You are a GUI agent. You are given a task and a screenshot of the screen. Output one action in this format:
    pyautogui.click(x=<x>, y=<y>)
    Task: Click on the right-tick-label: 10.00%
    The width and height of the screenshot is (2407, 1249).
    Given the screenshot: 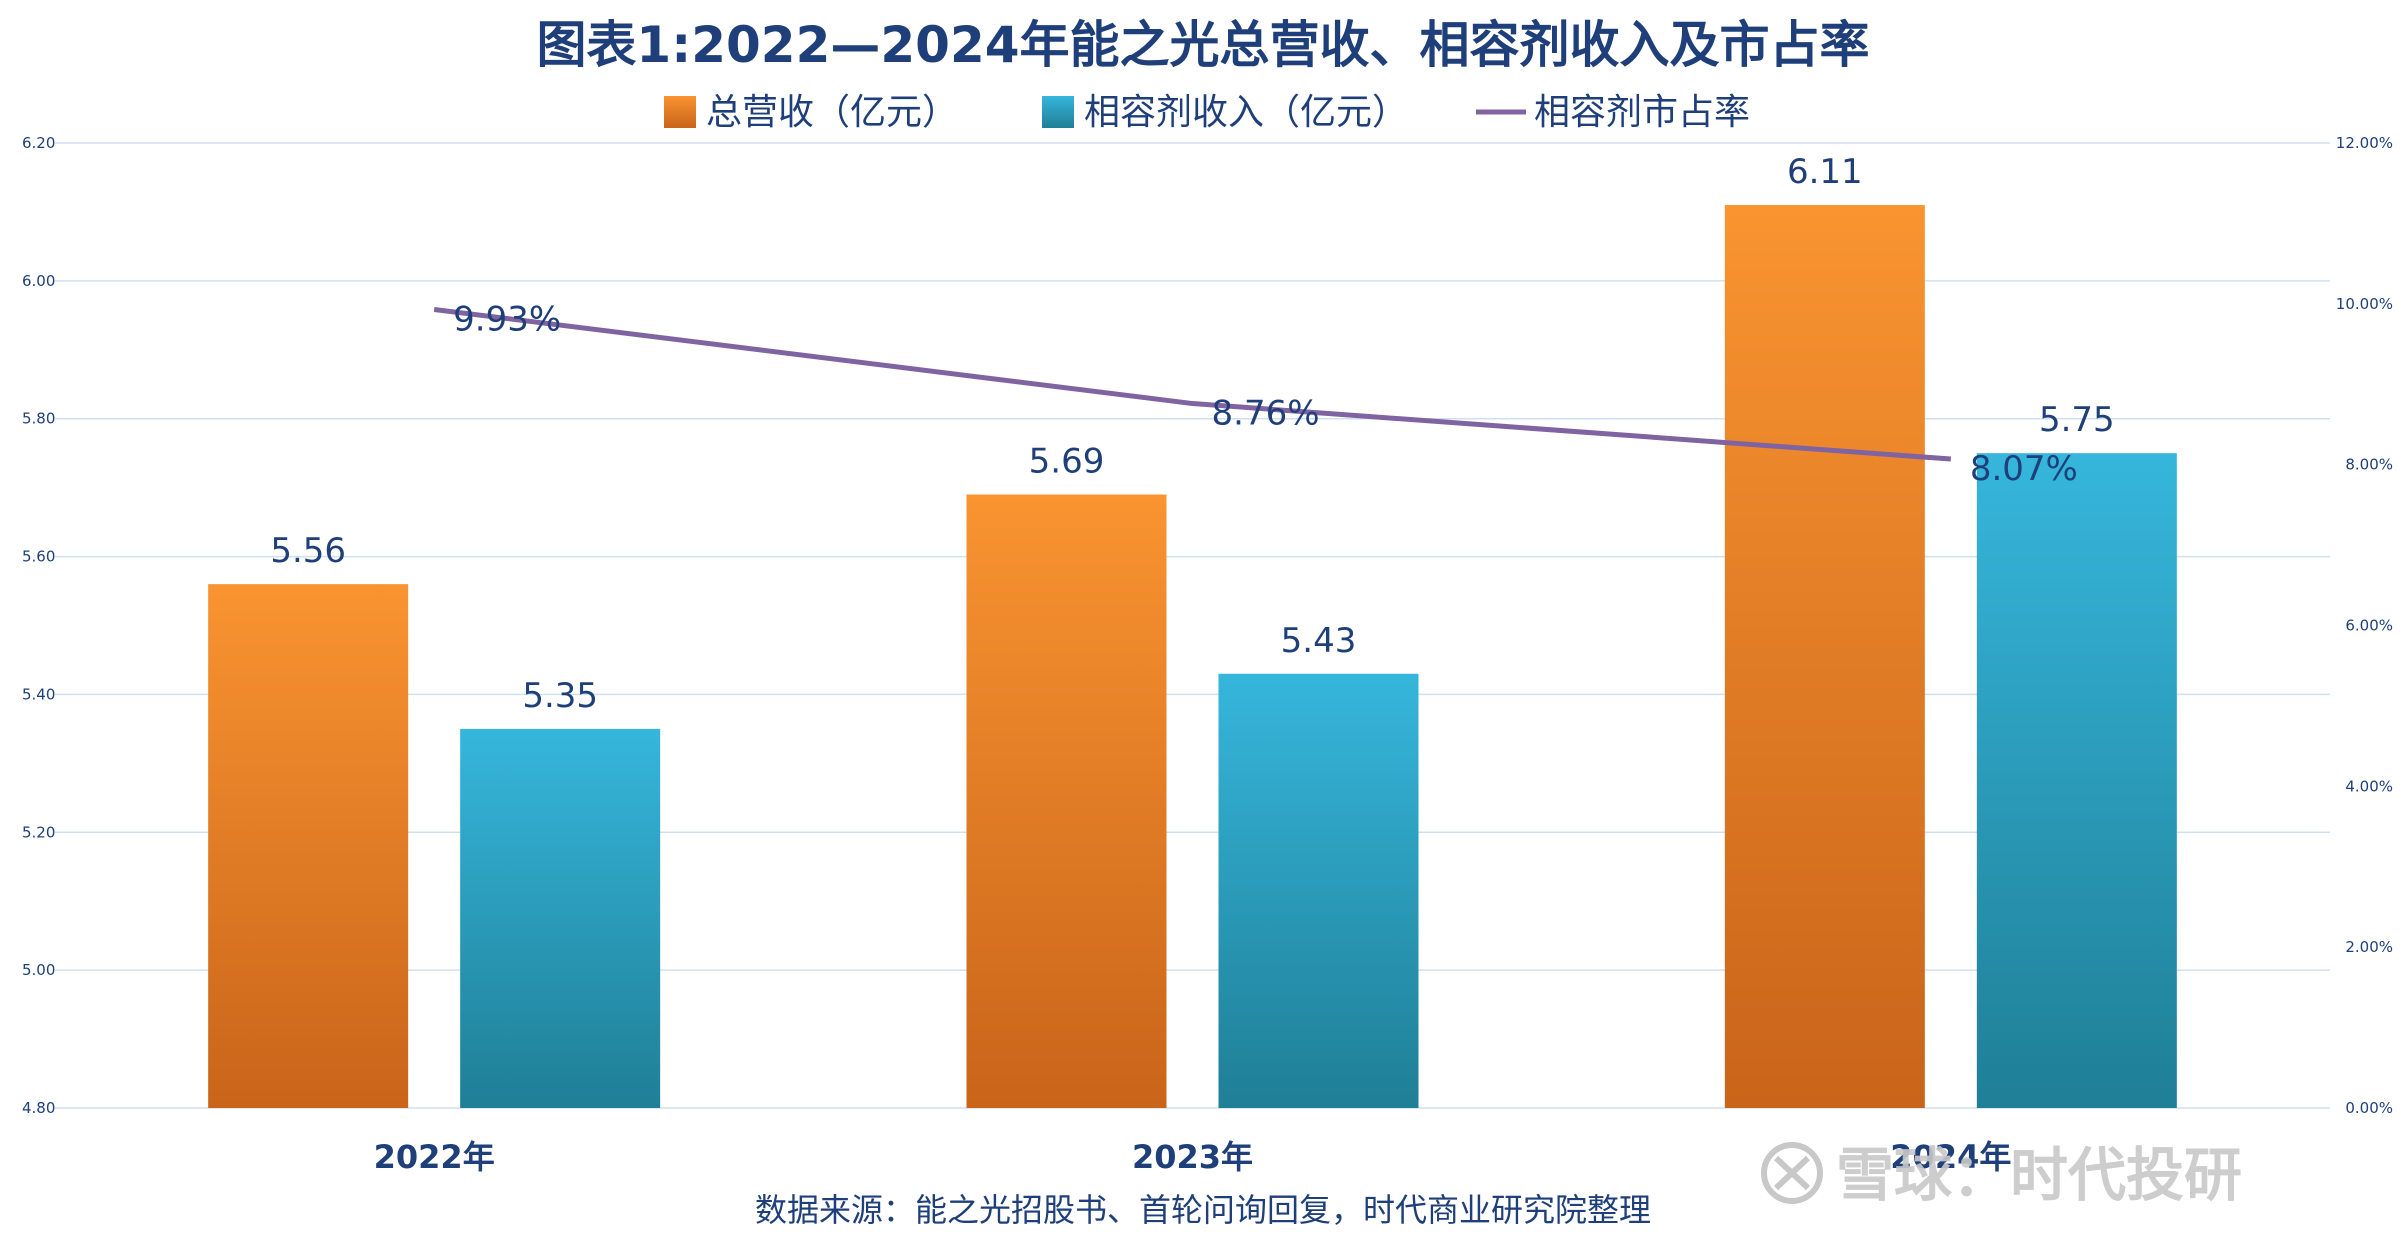 What is the action you would take?
    pyautogui.click(x=2364, y=304)
    